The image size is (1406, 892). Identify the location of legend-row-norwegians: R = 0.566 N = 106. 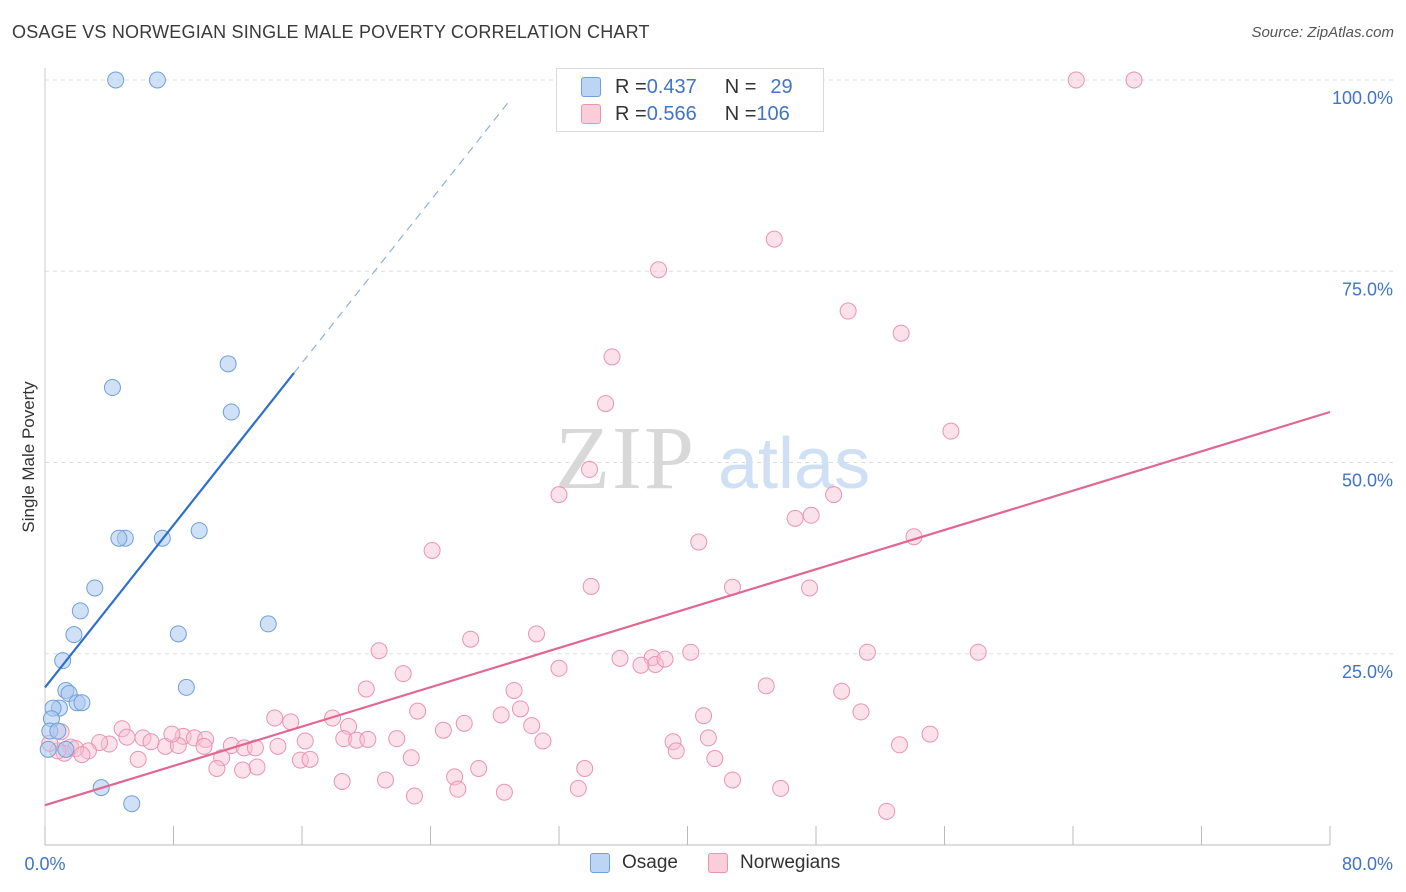
(685, 114).